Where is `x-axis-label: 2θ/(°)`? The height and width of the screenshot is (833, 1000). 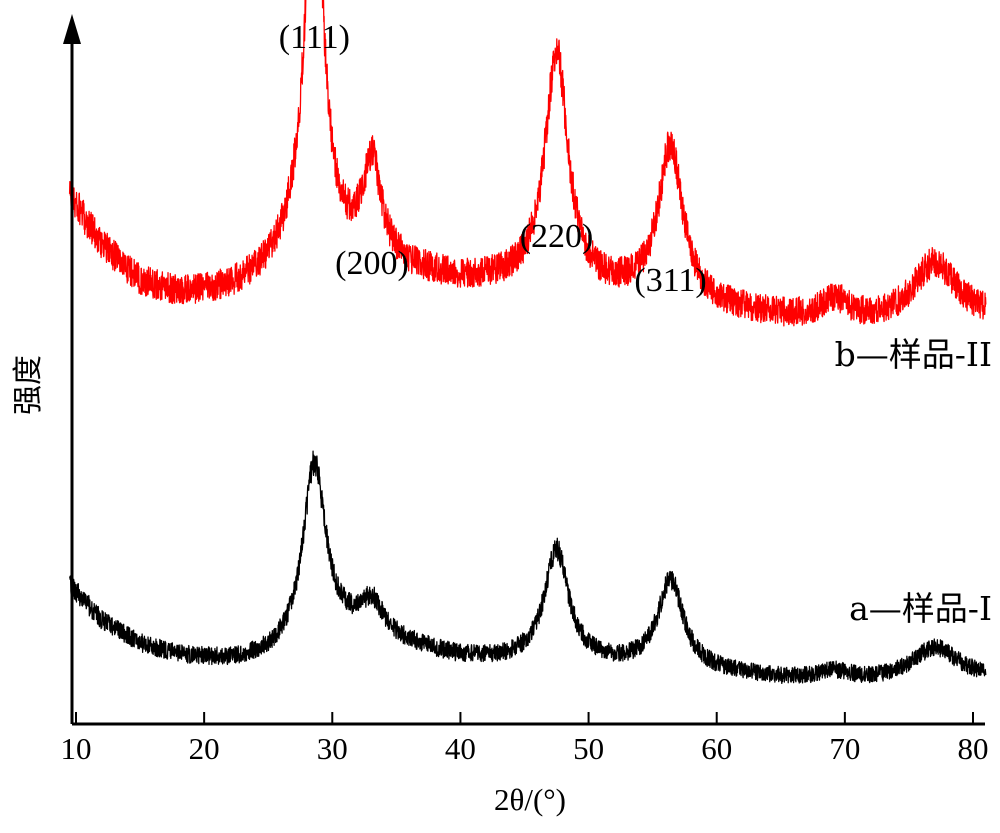
x-axis-label: 2θ/(°) is located at coordinates (530, 799).